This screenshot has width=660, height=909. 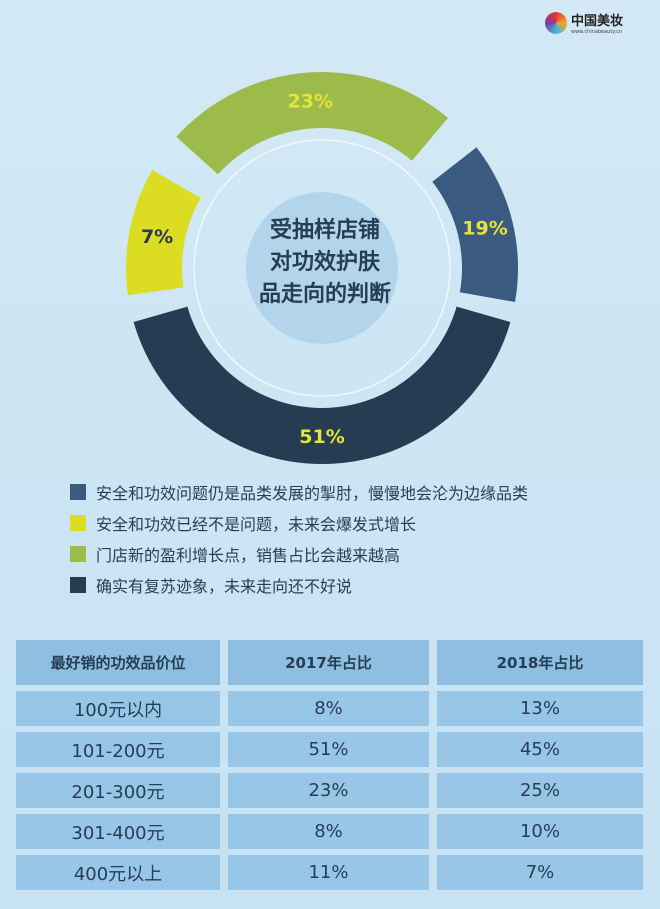 I want to click on chart-title-line: 受抽样店铺, so click(x=324, y=230).